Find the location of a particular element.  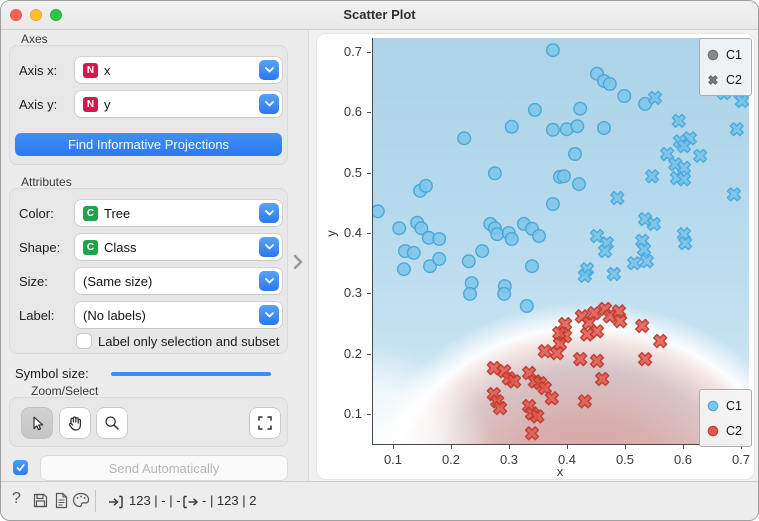

symbol-size-slider is located at coordinates (191, 374).